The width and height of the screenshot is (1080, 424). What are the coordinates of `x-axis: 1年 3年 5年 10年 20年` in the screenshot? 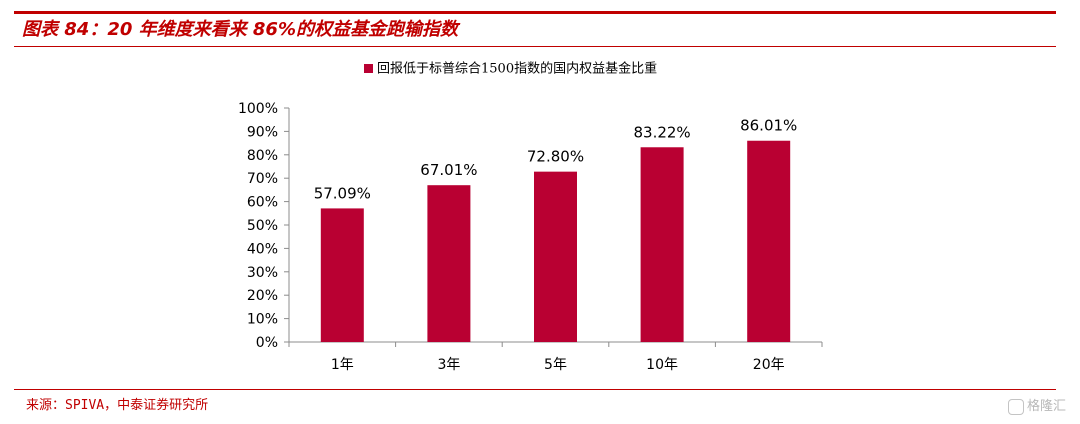 It's located at (555, 357).